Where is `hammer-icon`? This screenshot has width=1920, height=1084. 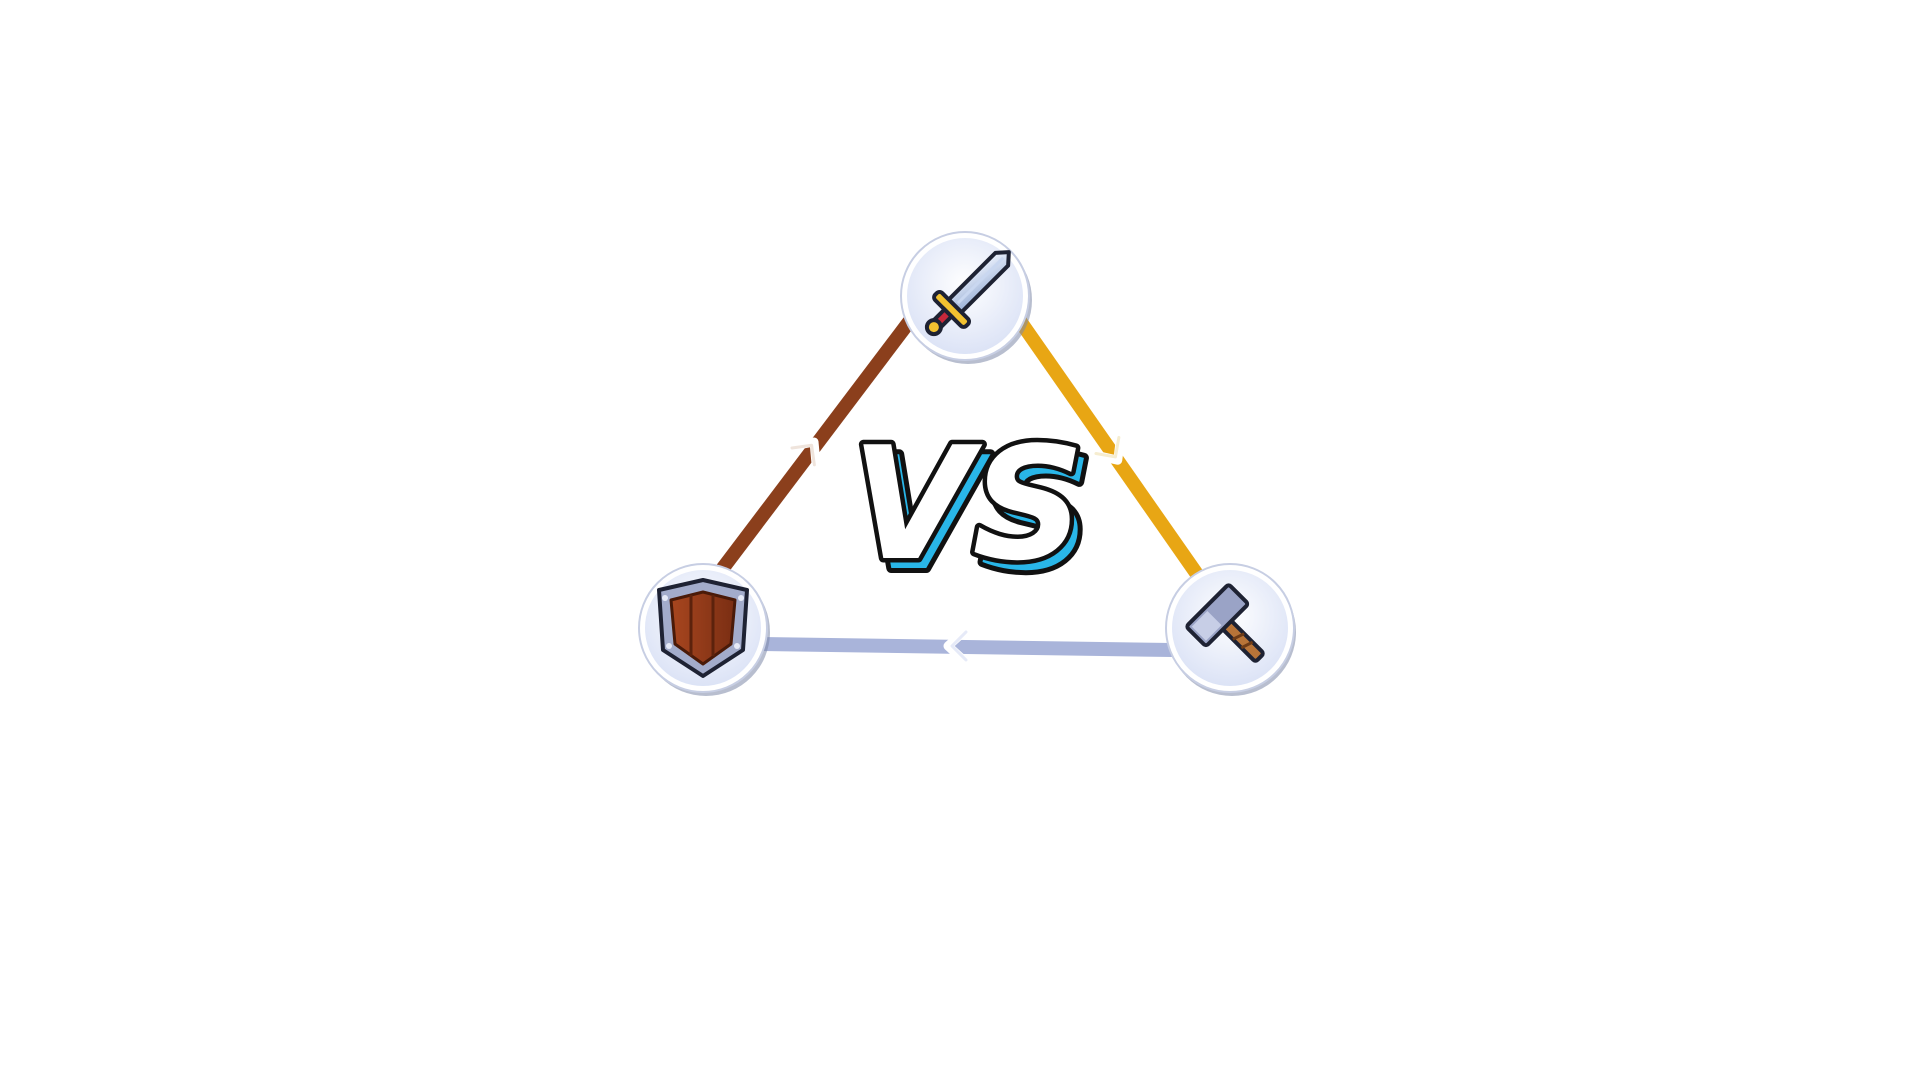
hammer-icon is located at coordinates (1225, 623).